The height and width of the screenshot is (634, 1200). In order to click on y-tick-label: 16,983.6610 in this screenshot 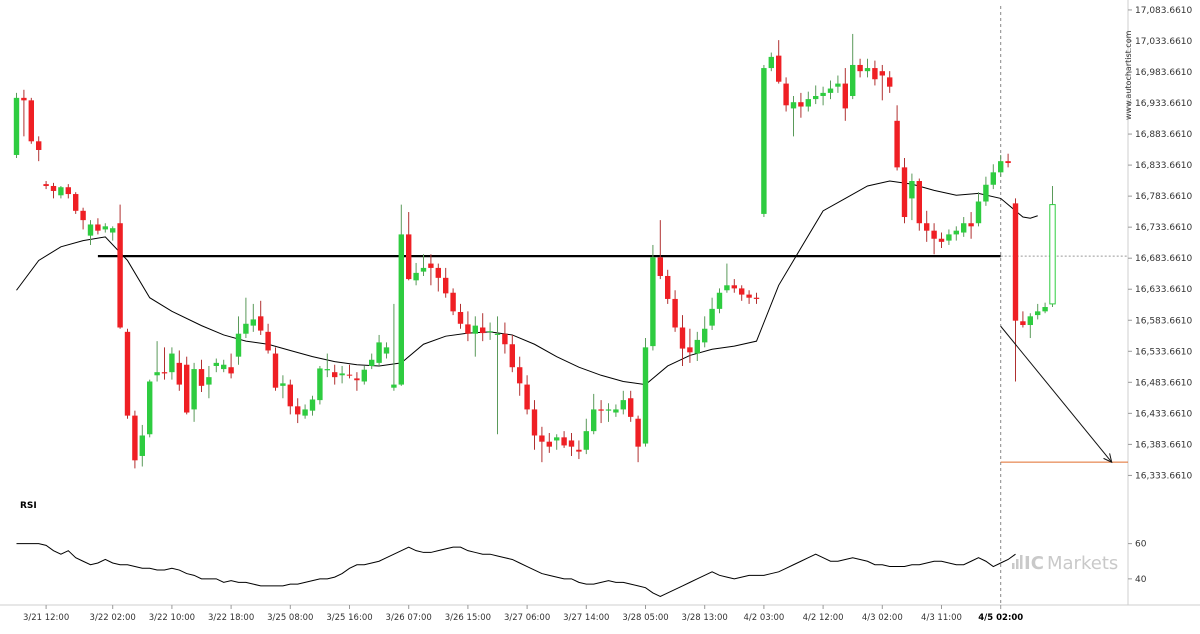, I will do `click(1164, 73)`.